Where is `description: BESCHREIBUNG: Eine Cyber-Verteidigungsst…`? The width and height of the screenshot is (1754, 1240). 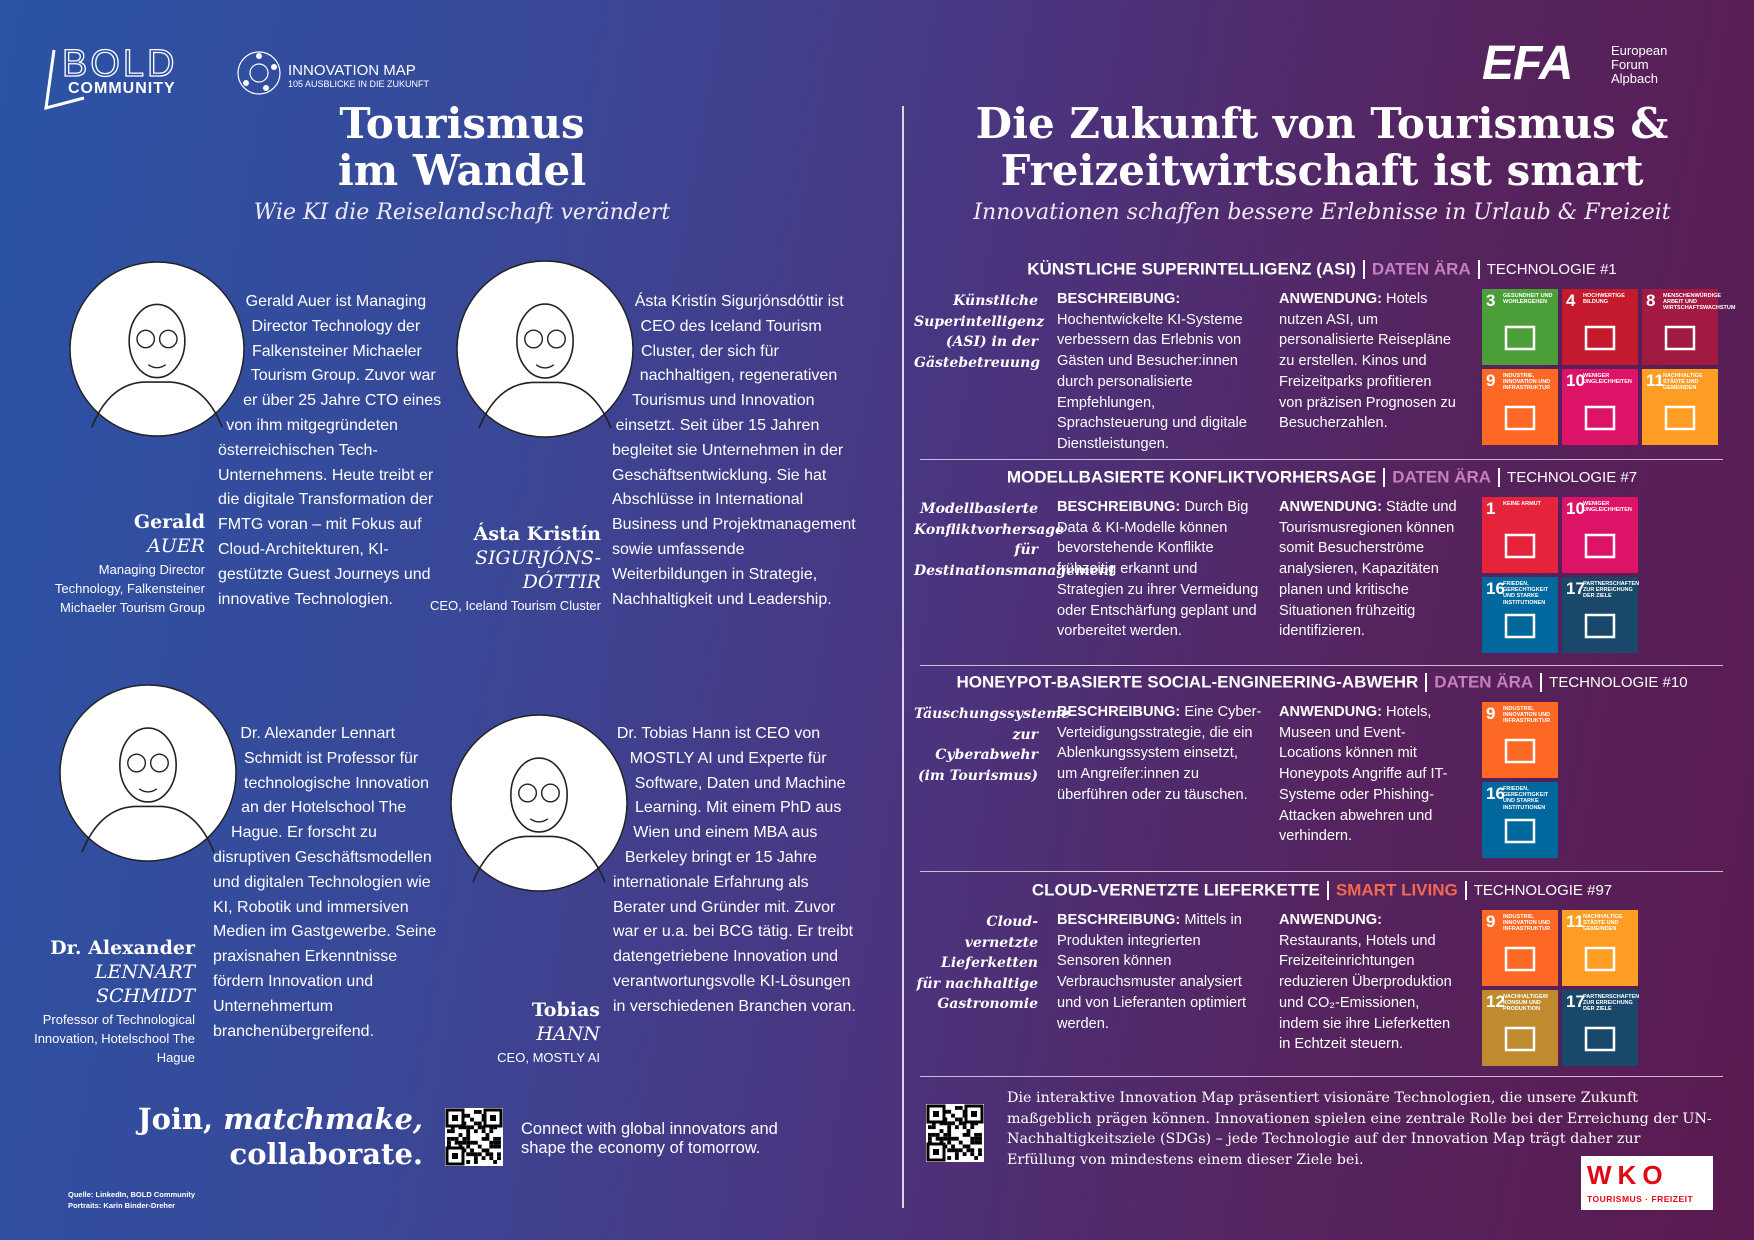 description: BESCHREIBUNG: Eine Cyber-Verteidigungsst… is located at coordinates (1159, 754).